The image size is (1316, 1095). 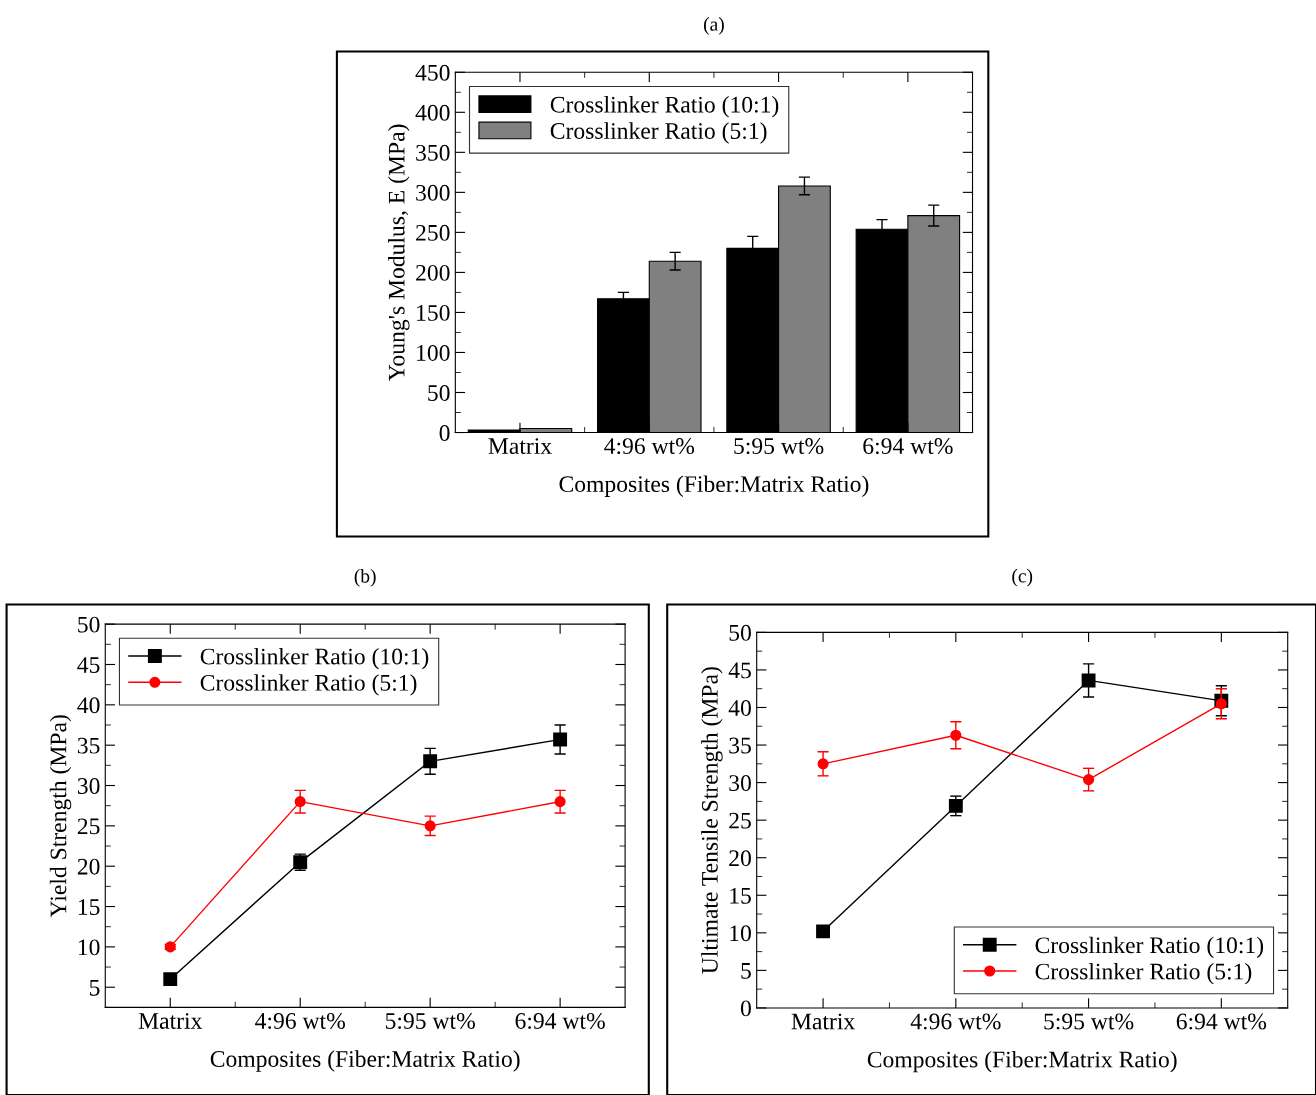 I want to click on y-tick-label: 250, so click(x=433, y=232).